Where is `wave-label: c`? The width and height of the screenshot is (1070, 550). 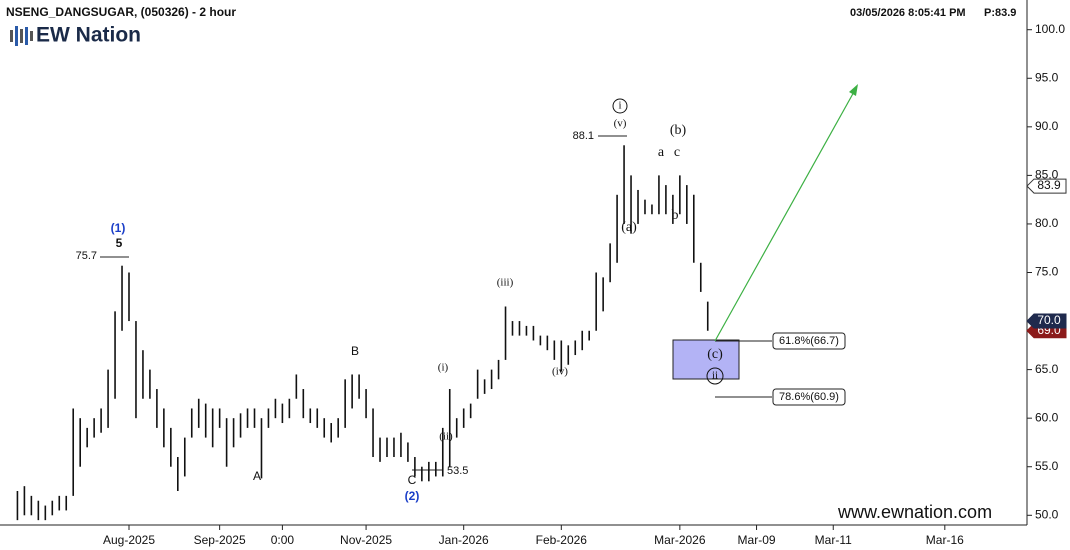
wave-label: c is located at coordinates (677, 152).